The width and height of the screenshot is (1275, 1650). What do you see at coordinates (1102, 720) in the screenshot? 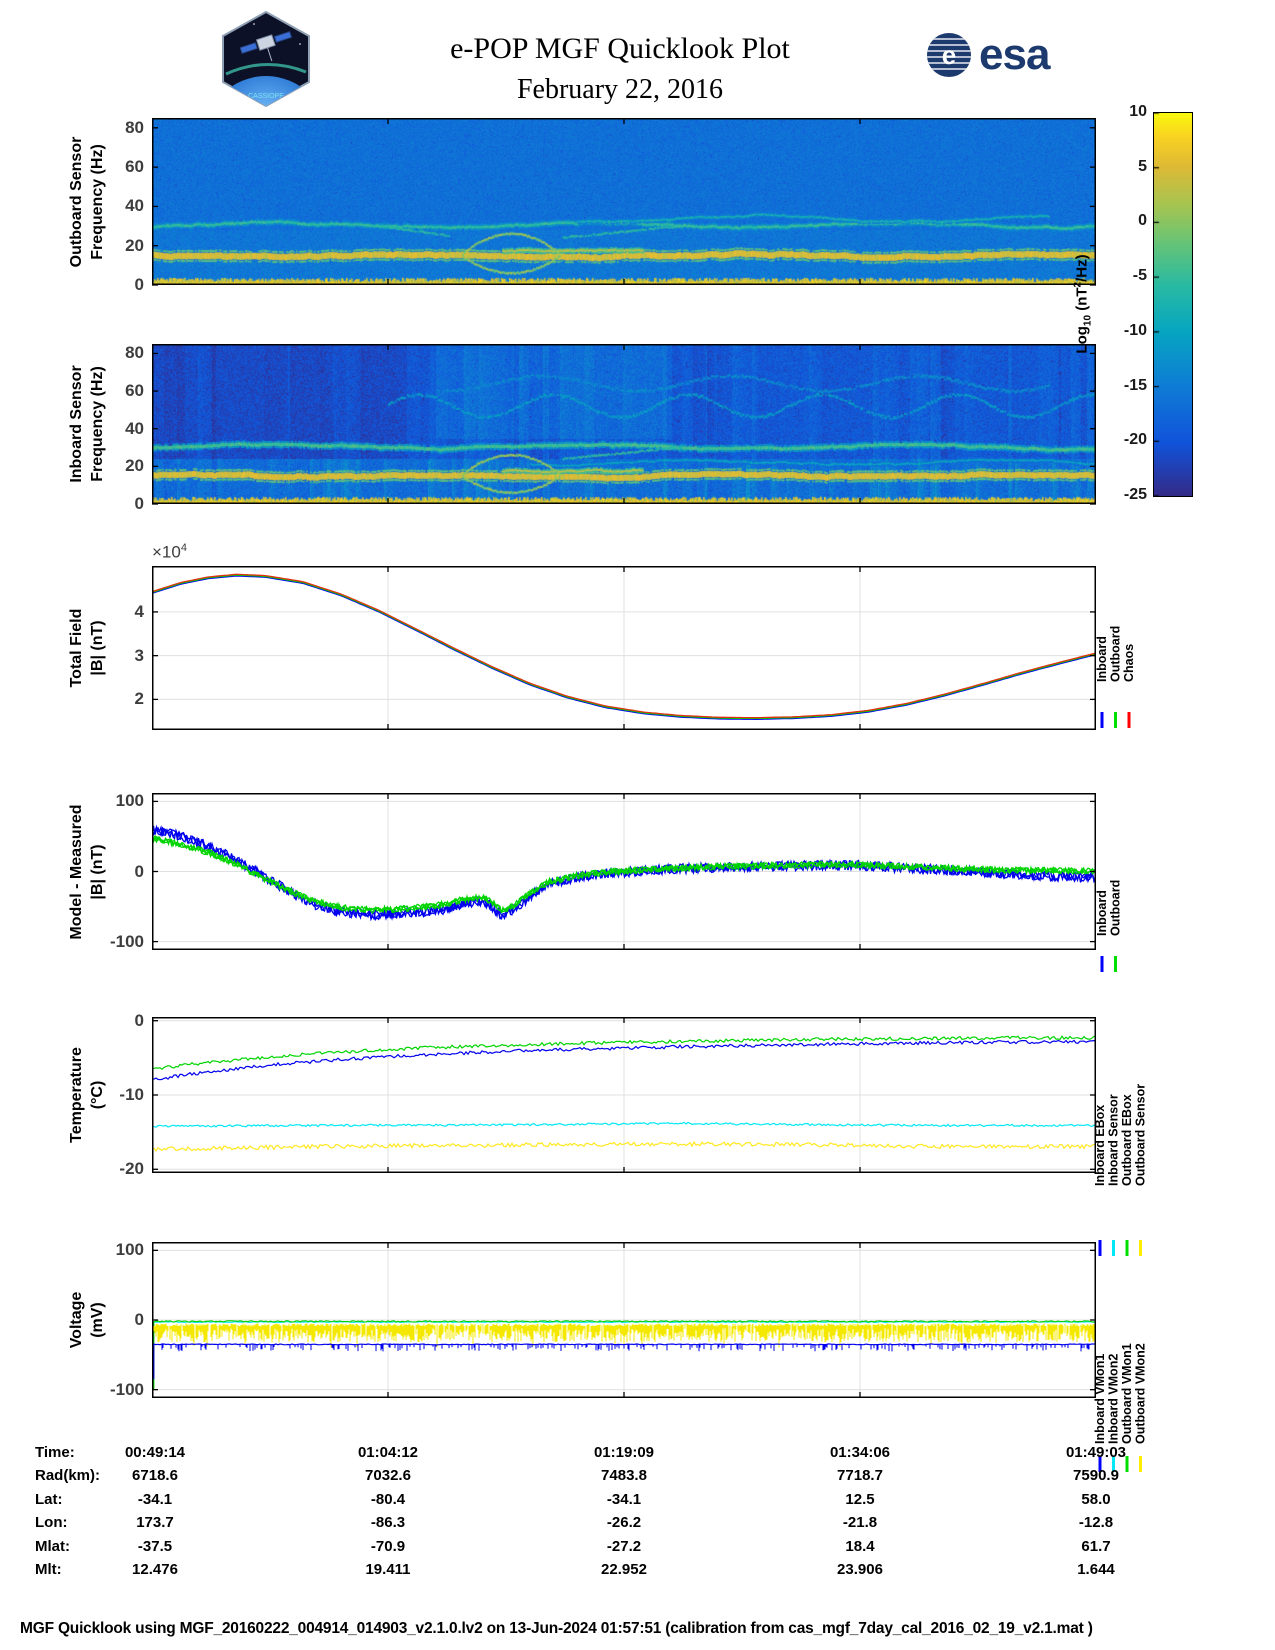
I see `total-field-legend-marker-inboard` at bounding box center [1102, 720].